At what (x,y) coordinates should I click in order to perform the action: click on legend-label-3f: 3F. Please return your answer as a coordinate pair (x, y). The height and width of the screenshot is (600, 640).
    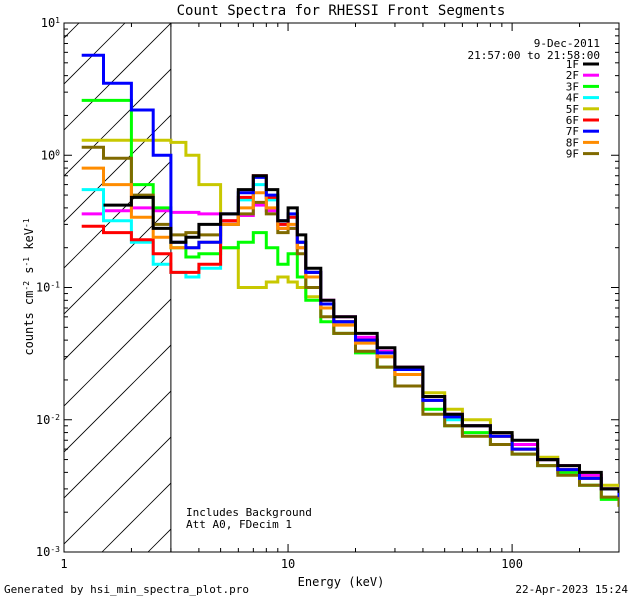
    Looking at the image, I should click on (572, 86).